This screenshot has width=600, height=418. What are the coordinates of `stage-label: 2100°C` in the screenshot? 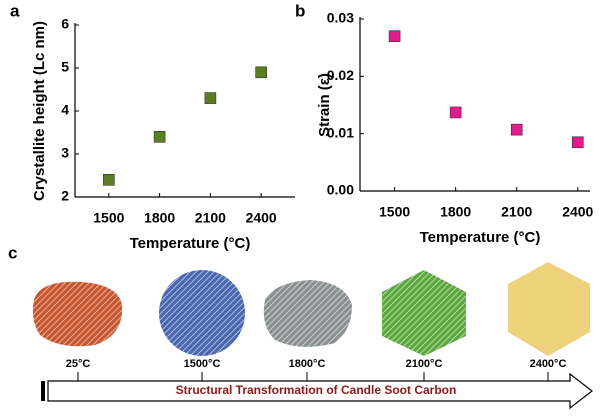 It's located at (424, 364).